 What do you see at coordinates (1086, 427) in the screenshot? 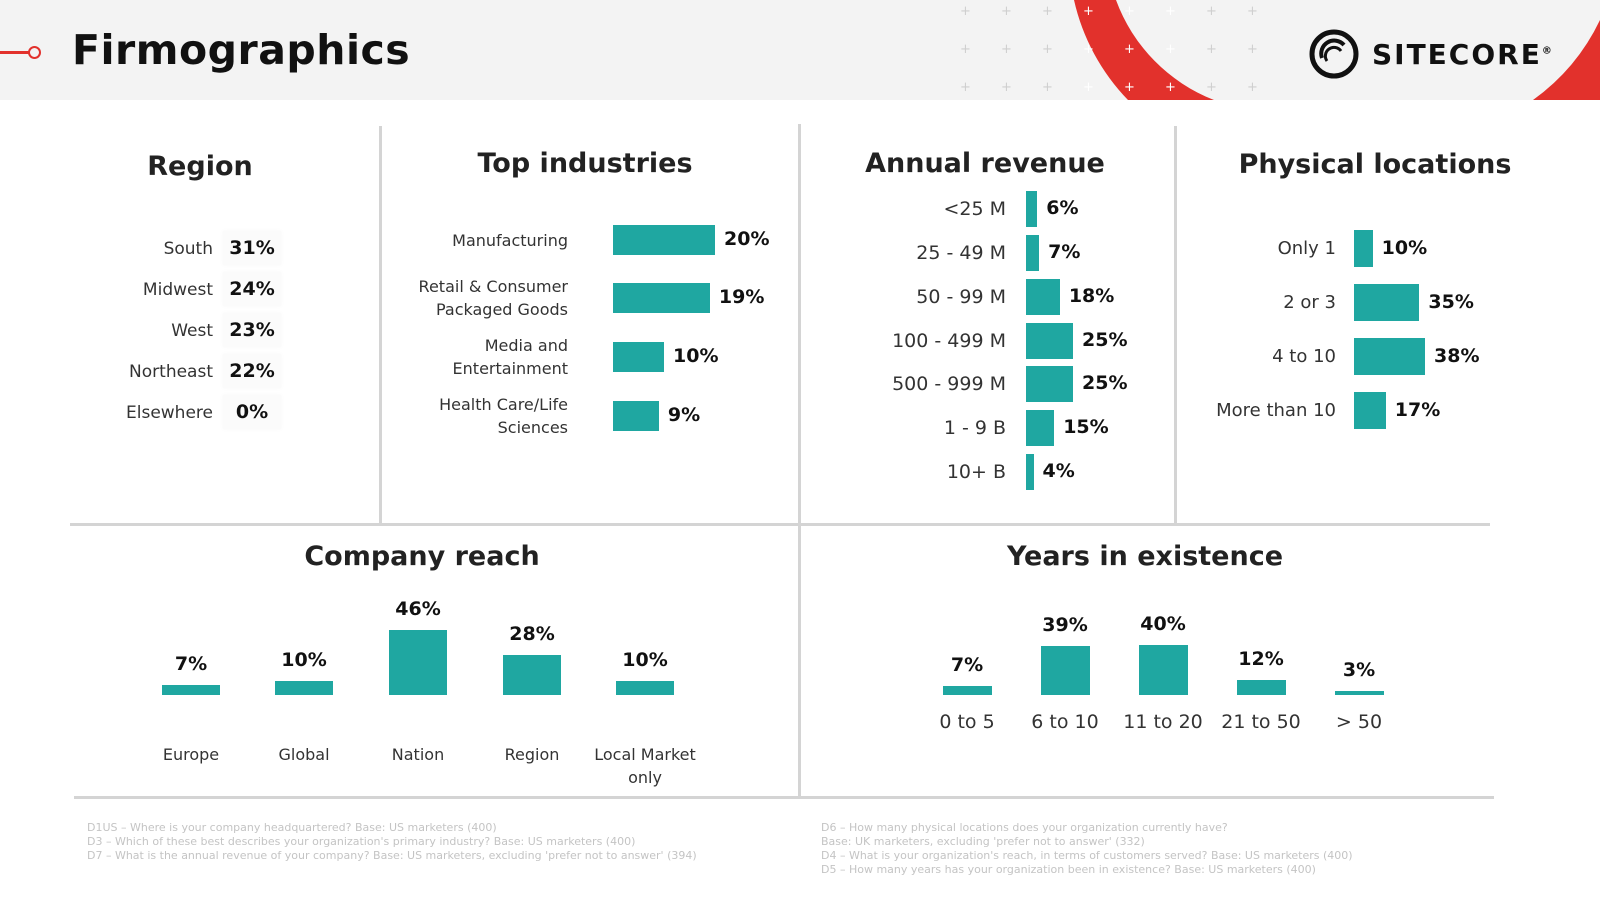
I see `bar-value-label: 15%` at bounding box center [1086, 427].